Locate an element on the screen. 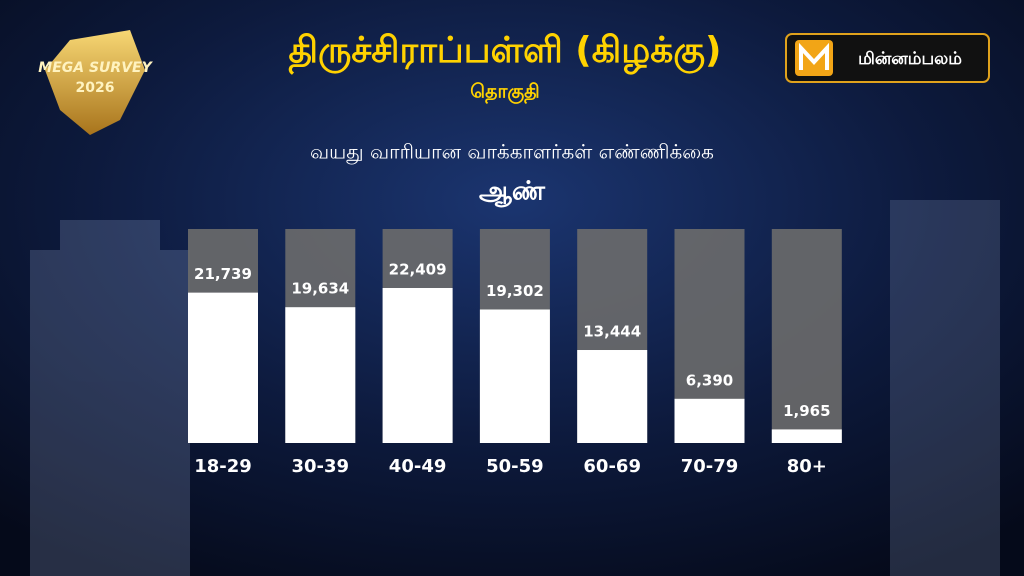 Image resolution: width=1024 pixels, height=576 pixels. value-label: 19,634 is located at coordinates (320, 289).